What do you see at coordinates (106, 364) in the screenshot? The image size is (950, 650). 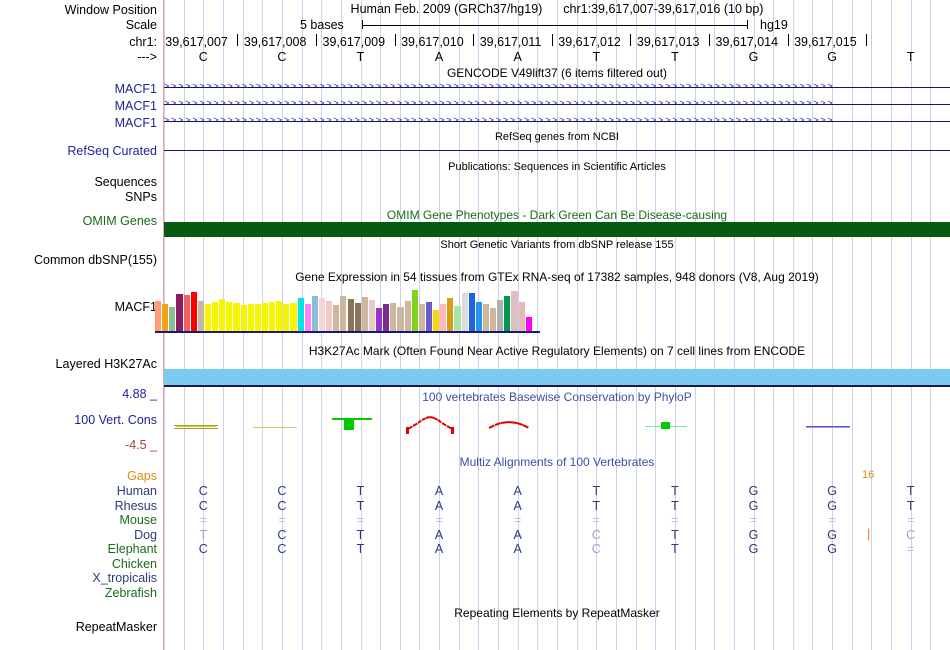 I see `sidebar-item-layered-h3k27ac: Layered H3K27Ac` at bounding box center [106, 364].